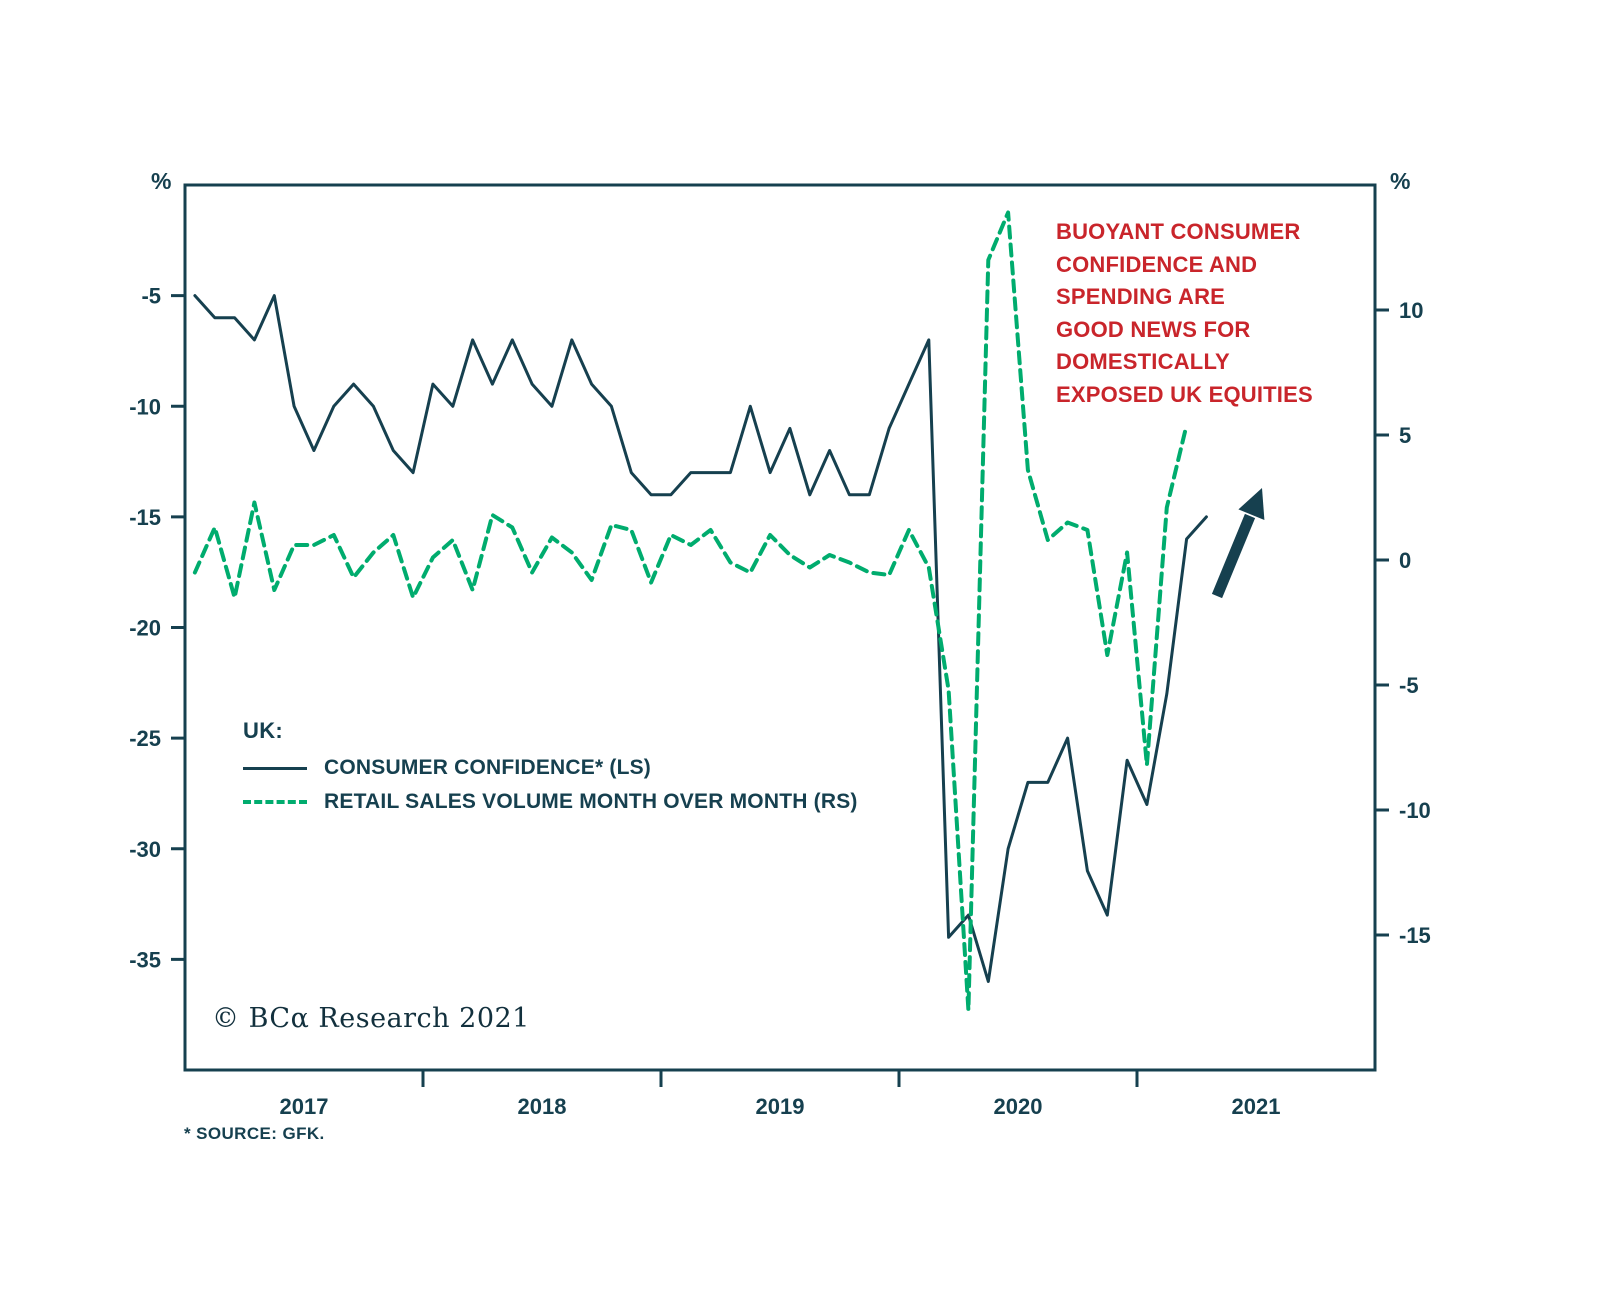 The height and width of the screenshot is (1300, 1600). What do you see at coordinates (371, 1018) in the screenshot?
I see `copyright-text: © BCα Research 2021` at bounding box center [371, 1018].